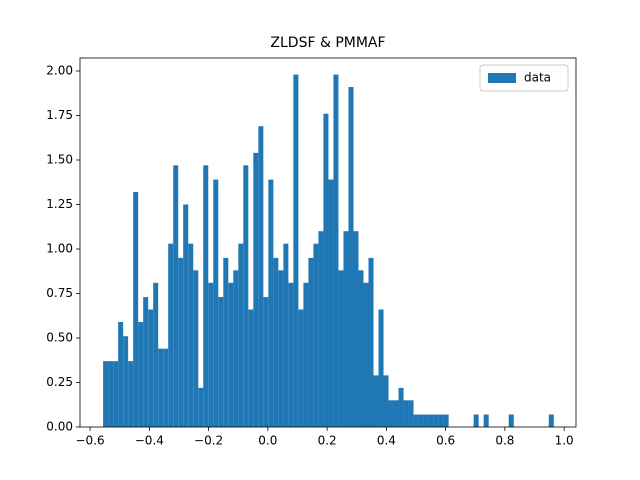 The image size is (640, 480). Describe the element at coordinates (149, 441) in the screenshot. I see `x-tick-label: −0.4` at that location.